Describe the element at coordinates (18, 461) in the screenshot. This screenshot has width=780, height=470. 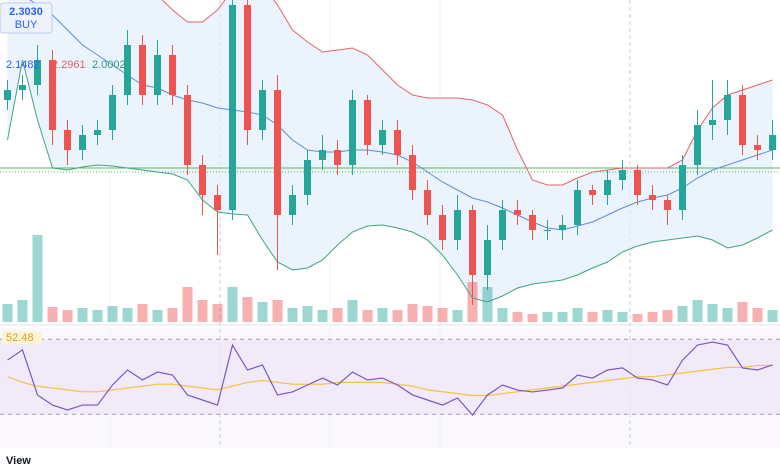
I see `watermark: View` at that location.